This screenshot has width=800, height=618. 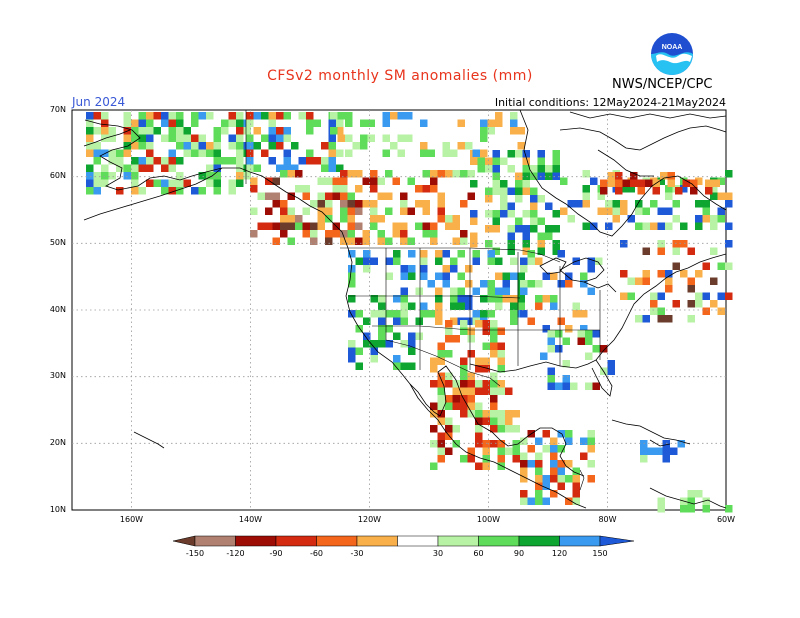 I want to click on noaa-logo-icon: NOAA, so click(x=672, y=54).